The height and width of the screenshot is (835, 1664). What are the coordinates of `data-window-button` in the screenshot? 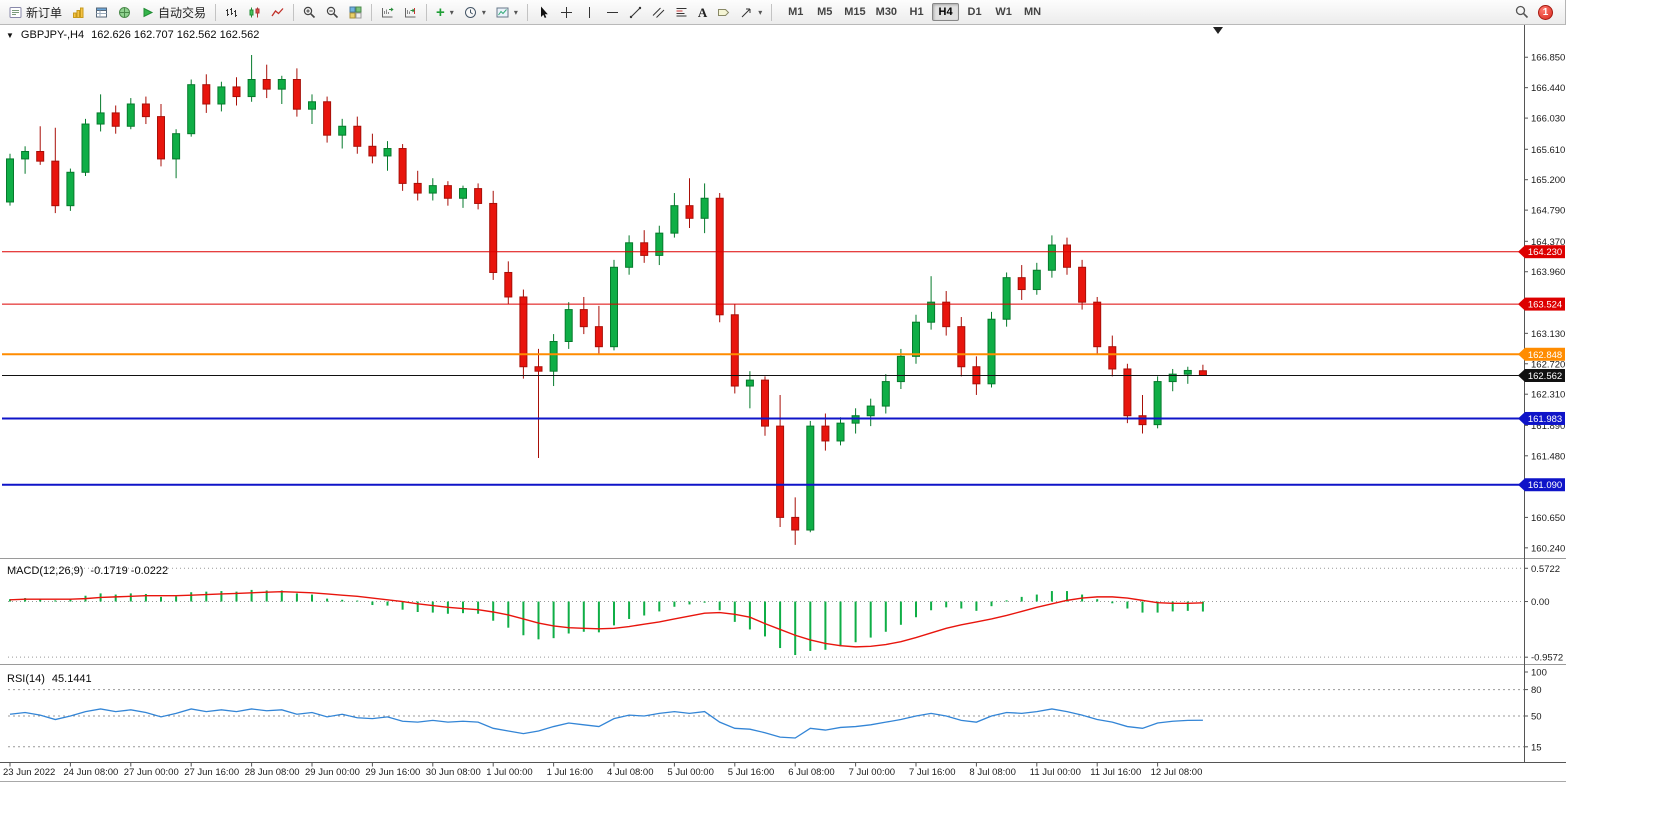 It's located at (101, 12).